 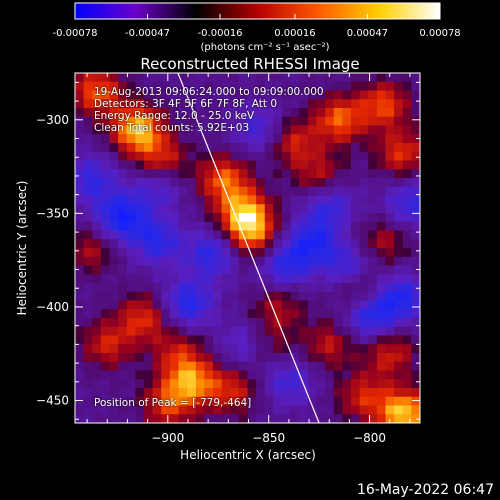 What do you see at coordinates (248, 455) in the screenshot?
I see `x-axis-label: Heliocentric X (arcsec)` at bounding box center [248, 455].